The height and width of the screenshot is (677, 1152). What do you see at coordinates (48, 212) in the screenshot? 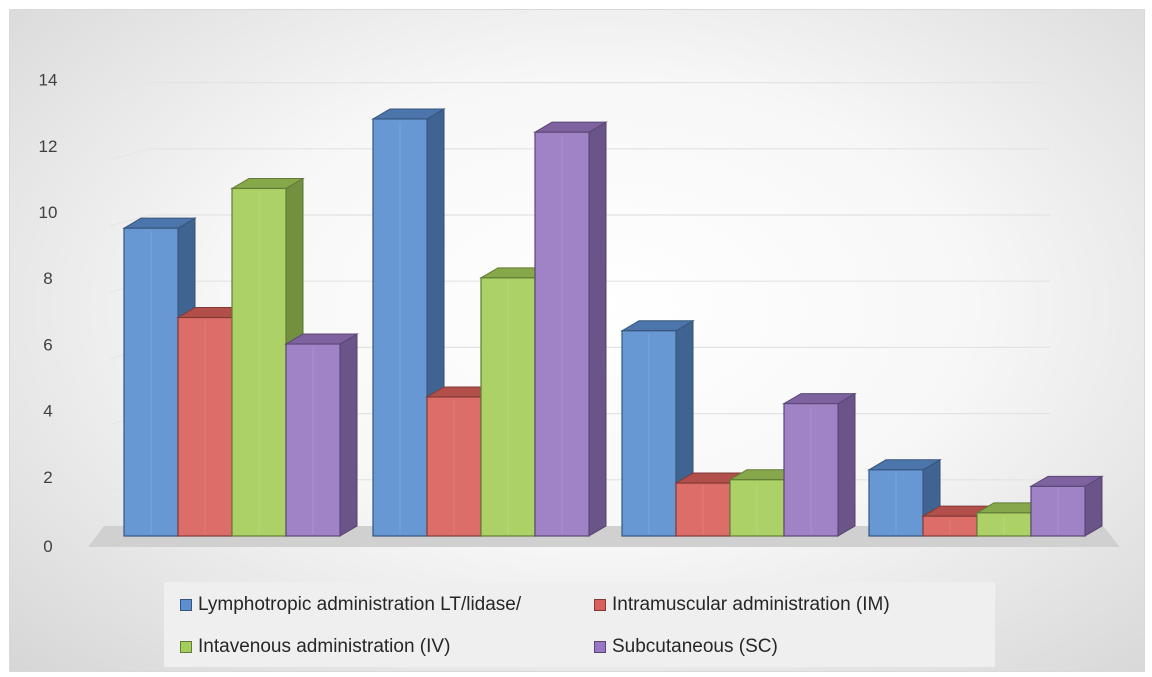
I see `y-tick-label: 10` at bounding box center [48, 212].